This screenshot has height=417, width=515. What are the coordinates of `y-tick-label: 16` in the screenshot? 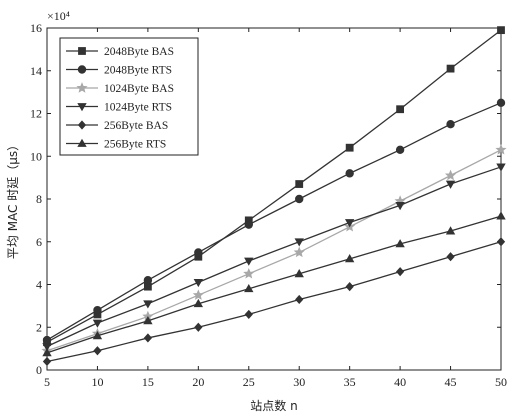 It's located at (36, 28).